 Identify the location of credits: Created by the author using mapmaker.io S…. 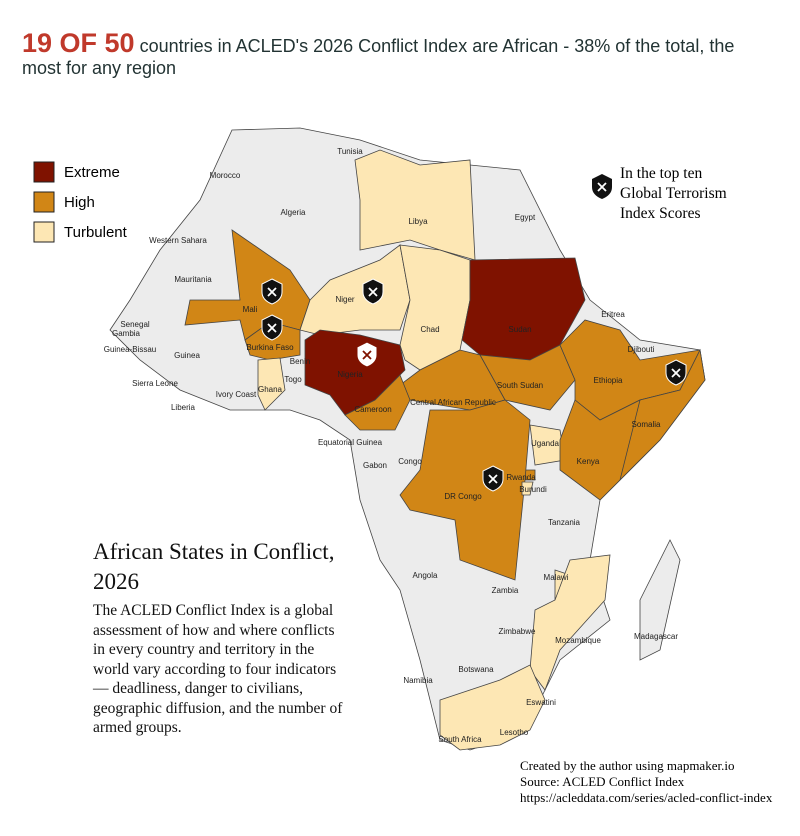
(646, 782).